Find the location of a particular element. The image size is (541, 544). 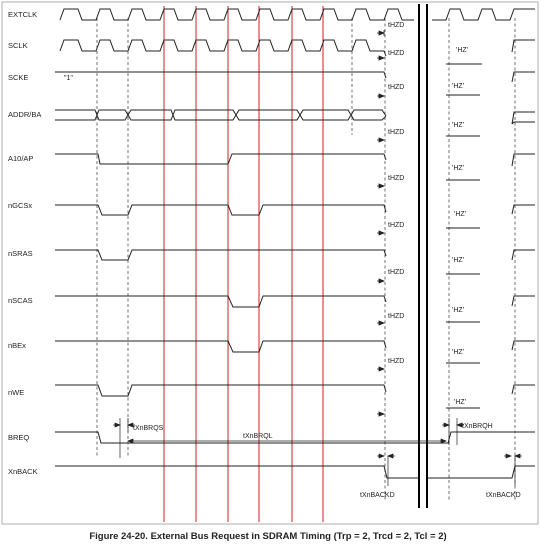

waveform-breq is located at coordinates (295, 437).